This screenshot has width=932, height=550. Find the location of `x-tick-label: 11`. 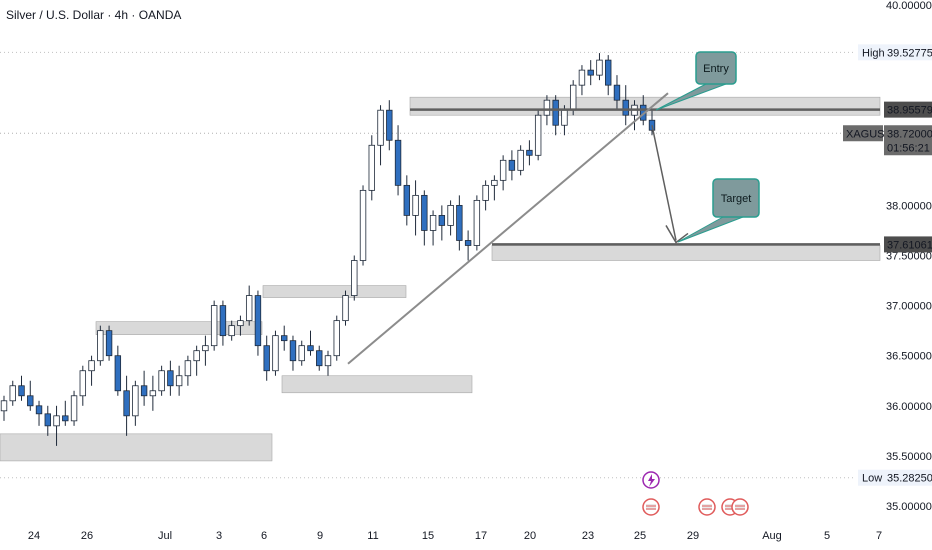

x-tick-label: 11 is located at coordinates (372, 536).